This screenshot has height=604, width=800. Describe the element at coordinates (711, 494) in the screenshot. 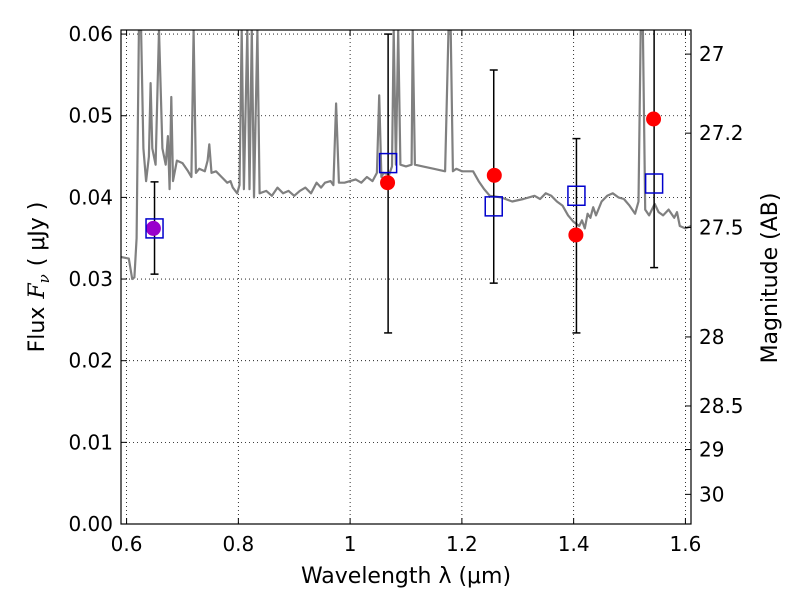

I see `y2-tick-label: 30` at that location.